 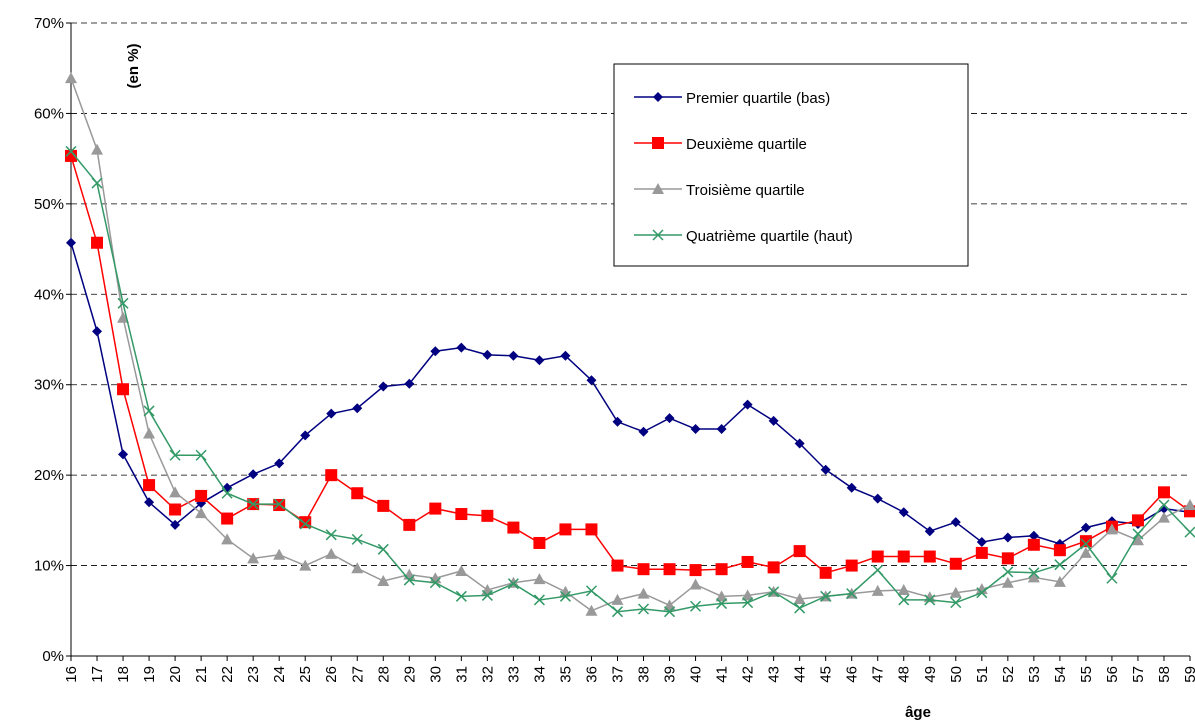 What do you see at coordinates (227, 674) in the screenshot?
I see `x-tick-label: 22` at bounding box center [227, 674].